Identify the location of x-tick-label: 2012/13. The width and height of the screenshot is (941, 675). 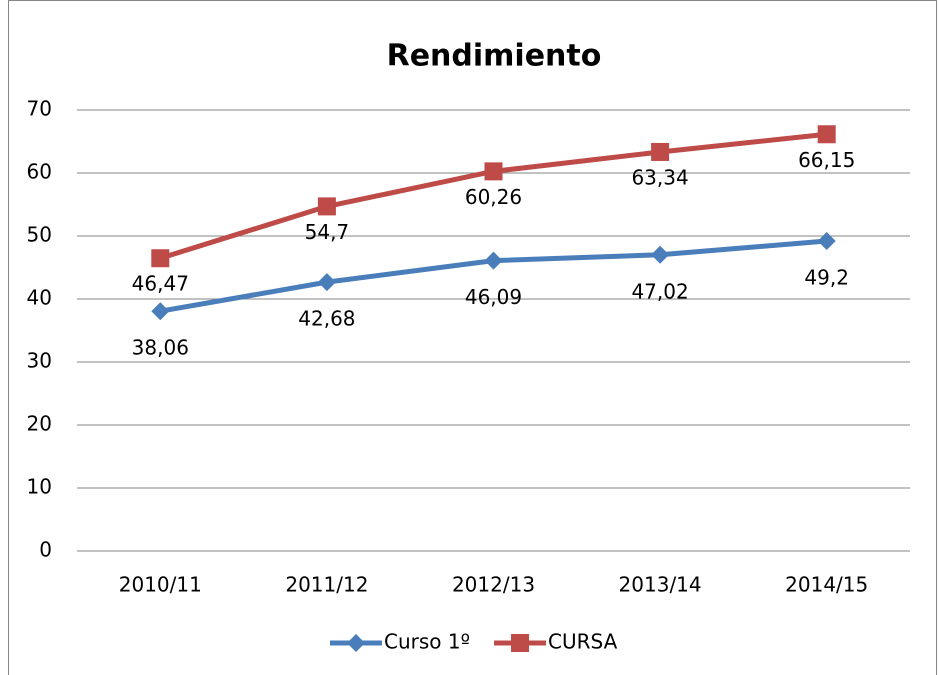
(493, 585).